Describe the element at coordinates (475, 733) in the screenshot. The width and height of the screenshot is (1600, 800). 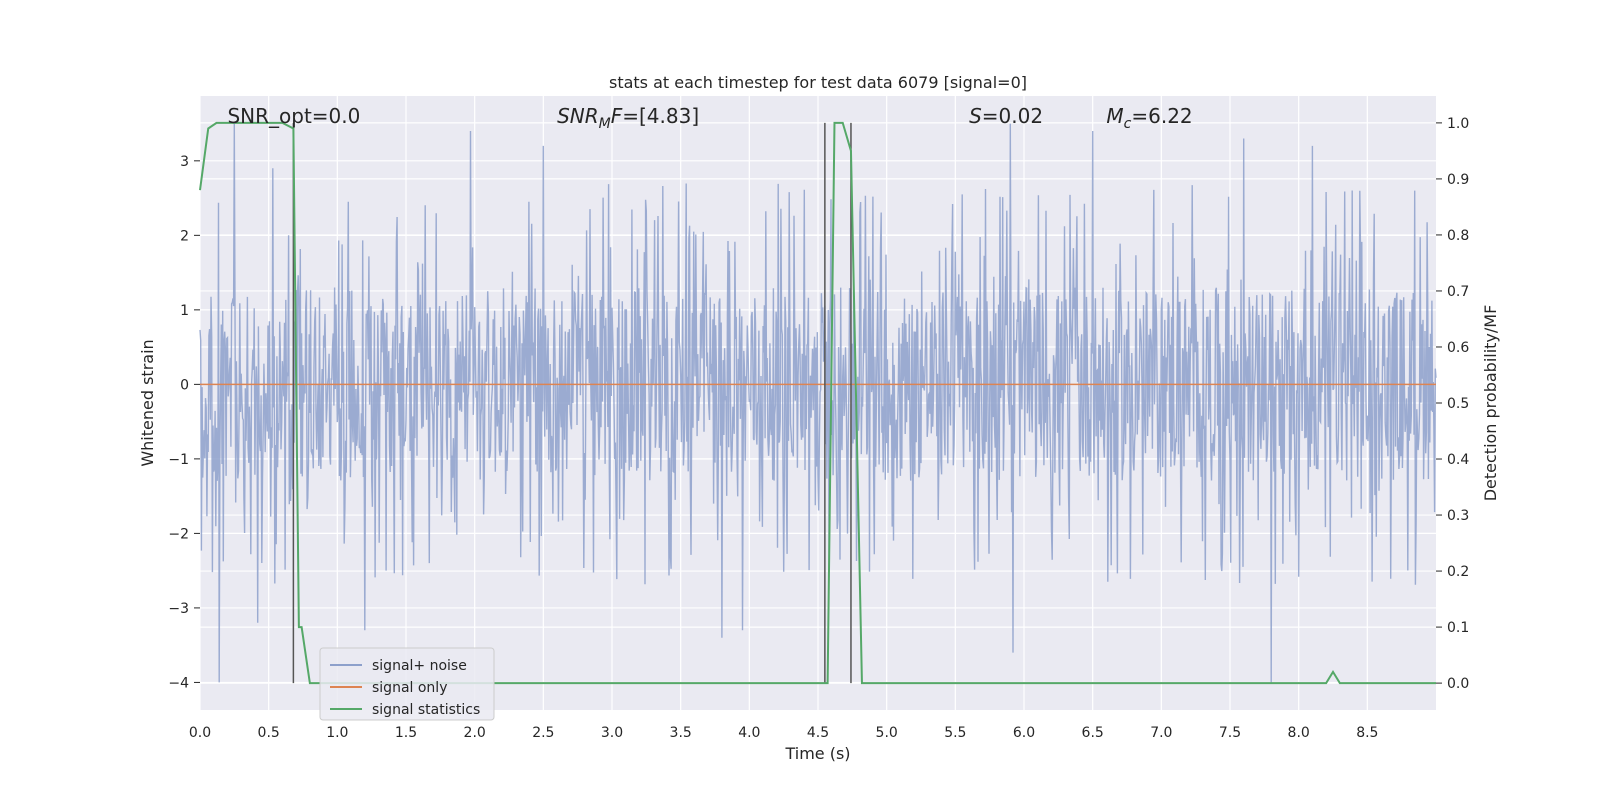
I see `x-tick-label: 2.0` at that location.